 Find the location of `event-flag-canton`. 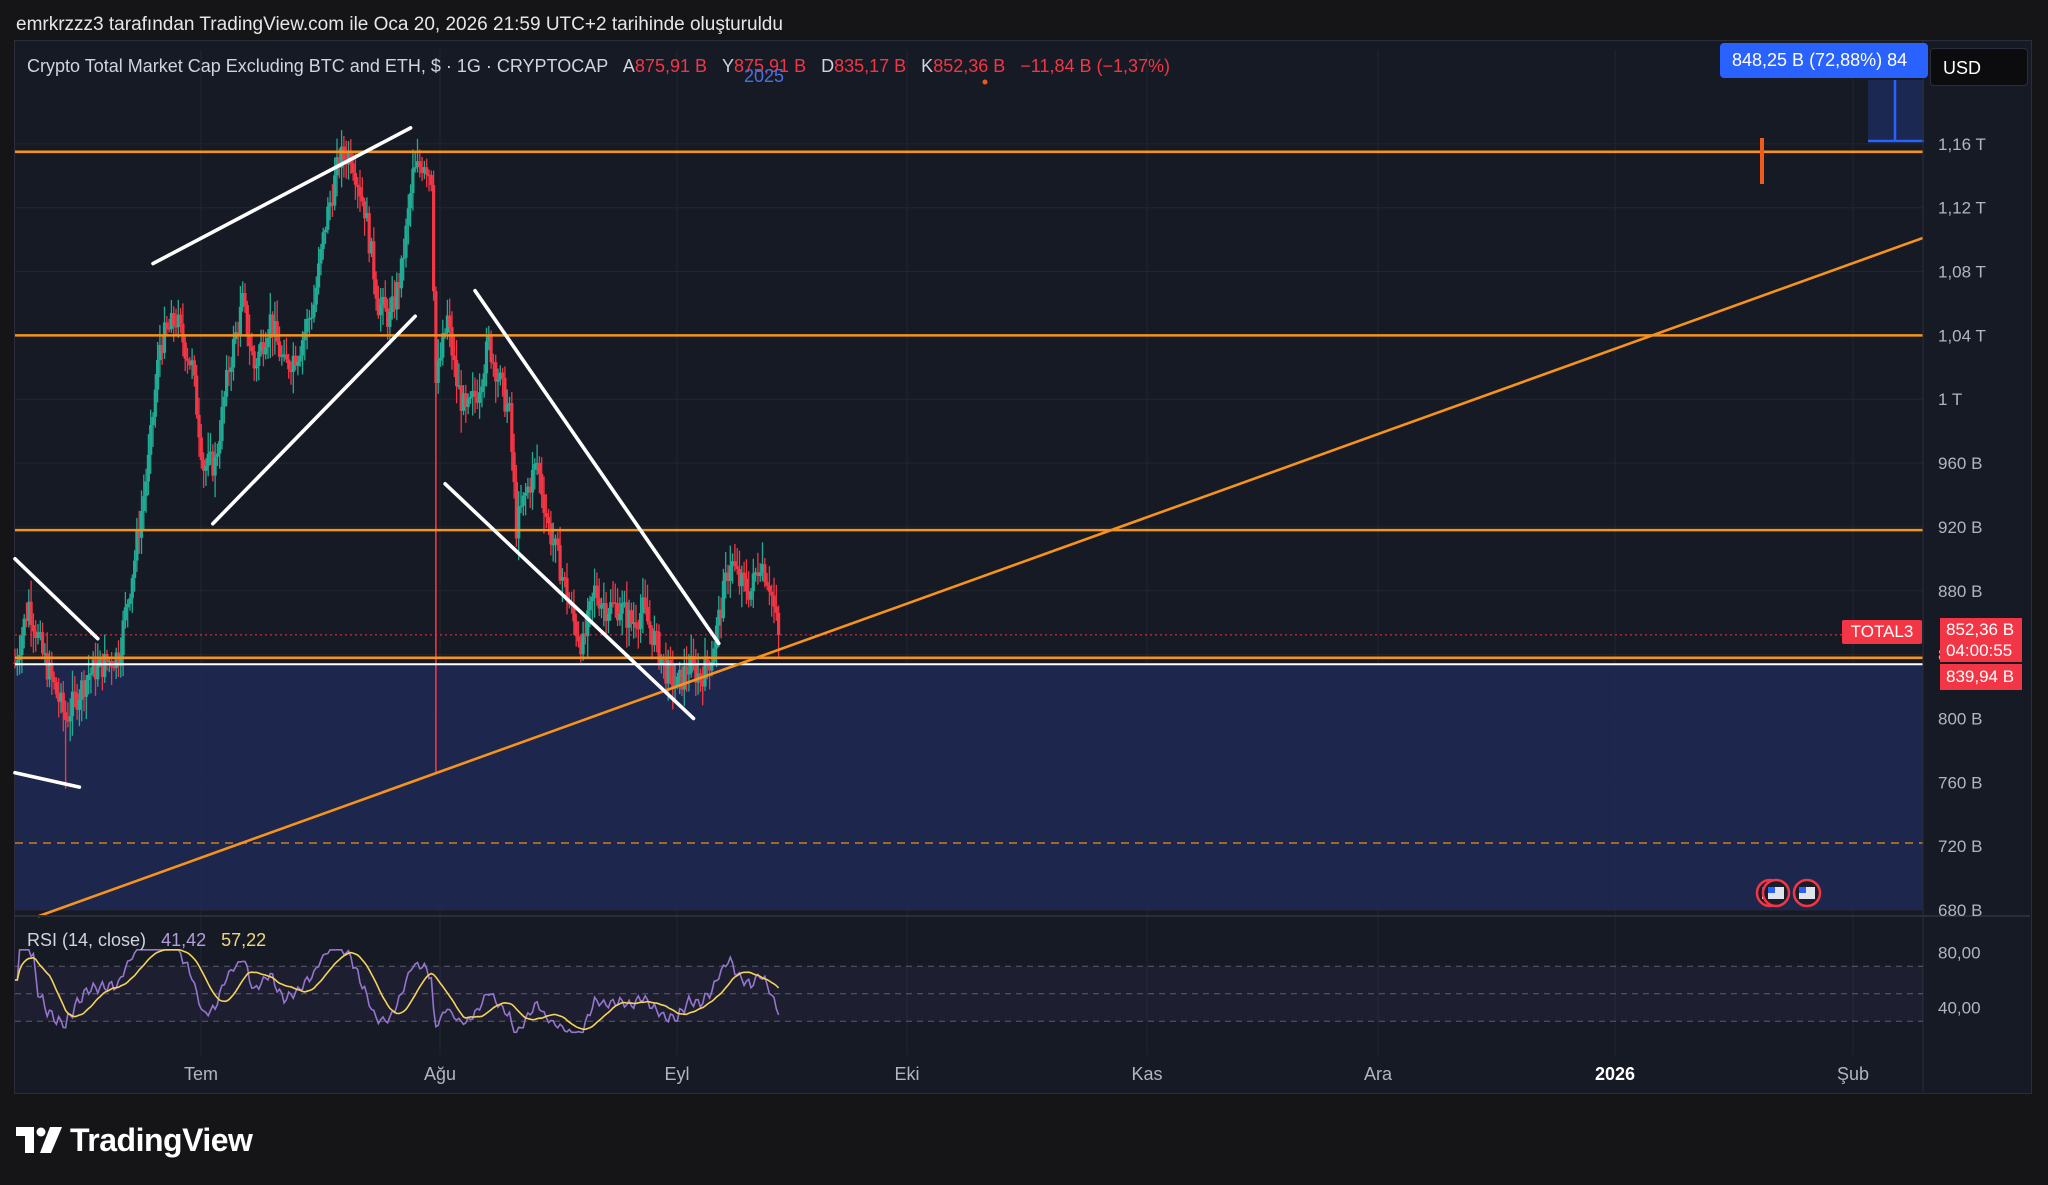

event-flag-canton is located at coordinates (1802, 890).